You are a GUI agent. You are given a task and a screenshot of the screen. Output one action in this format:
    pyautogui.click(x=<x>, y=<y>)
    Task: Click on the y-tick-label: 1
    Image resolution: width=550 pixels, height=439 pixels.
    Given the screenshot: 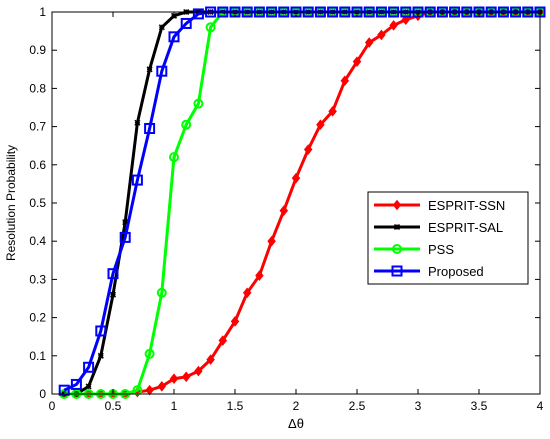 What is the action you would take?
    pyautogui.click(x=42, y=12)
    